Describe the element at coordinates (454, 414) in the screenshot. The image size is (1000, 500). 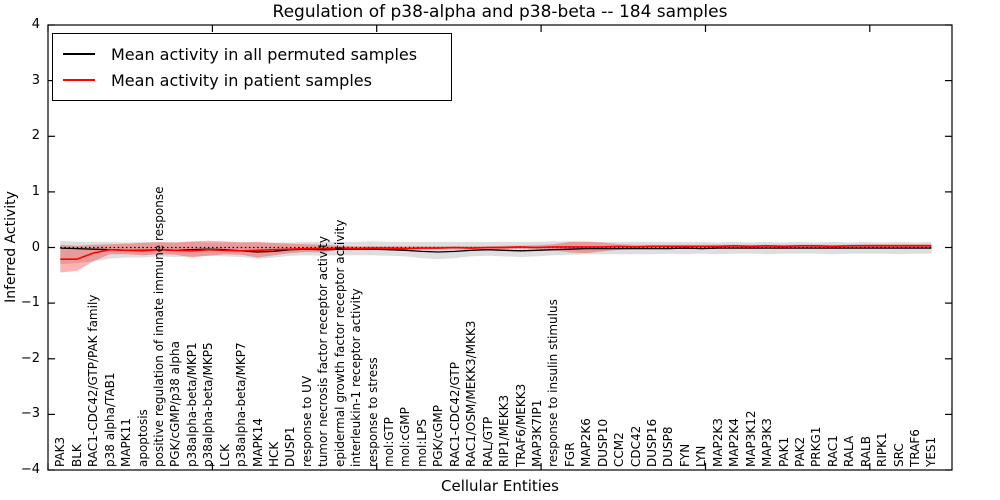
I see `x-category-label: RAC1-CDC42/GTP` at that location.